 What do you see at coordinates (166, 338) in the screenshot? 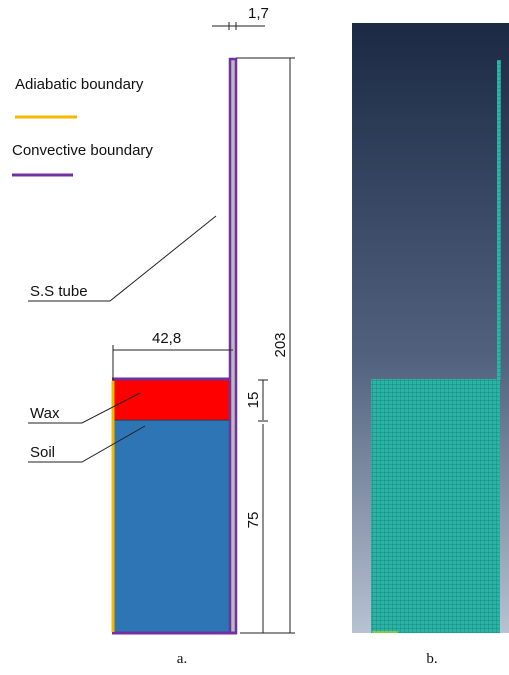
I see `dim-width: 42,8` at bounding box center [166, 338].